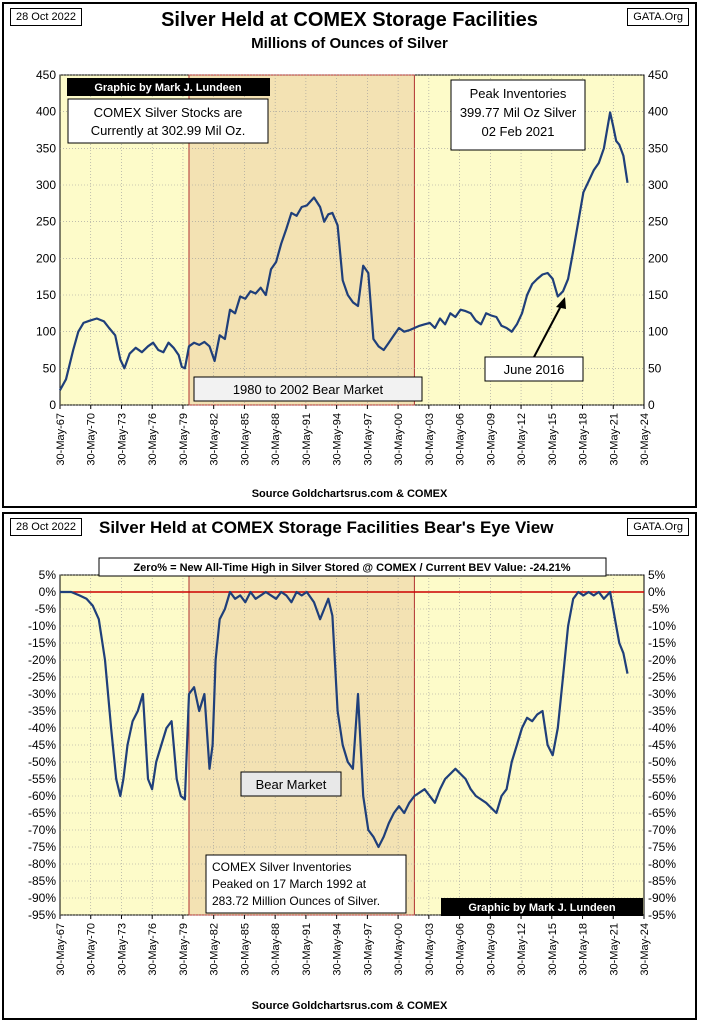  Describe the element at coordinates (42, 830) in the screenshot. I see `y-tick-label-left: -70%` at that location.